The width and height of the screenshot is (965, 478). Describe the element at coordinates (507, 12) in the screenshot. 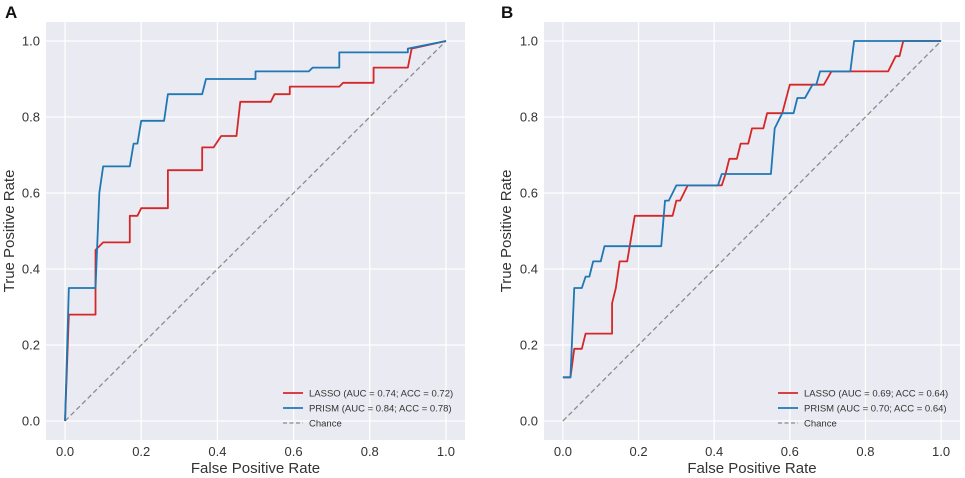

I see `panel-label: B` at that location.